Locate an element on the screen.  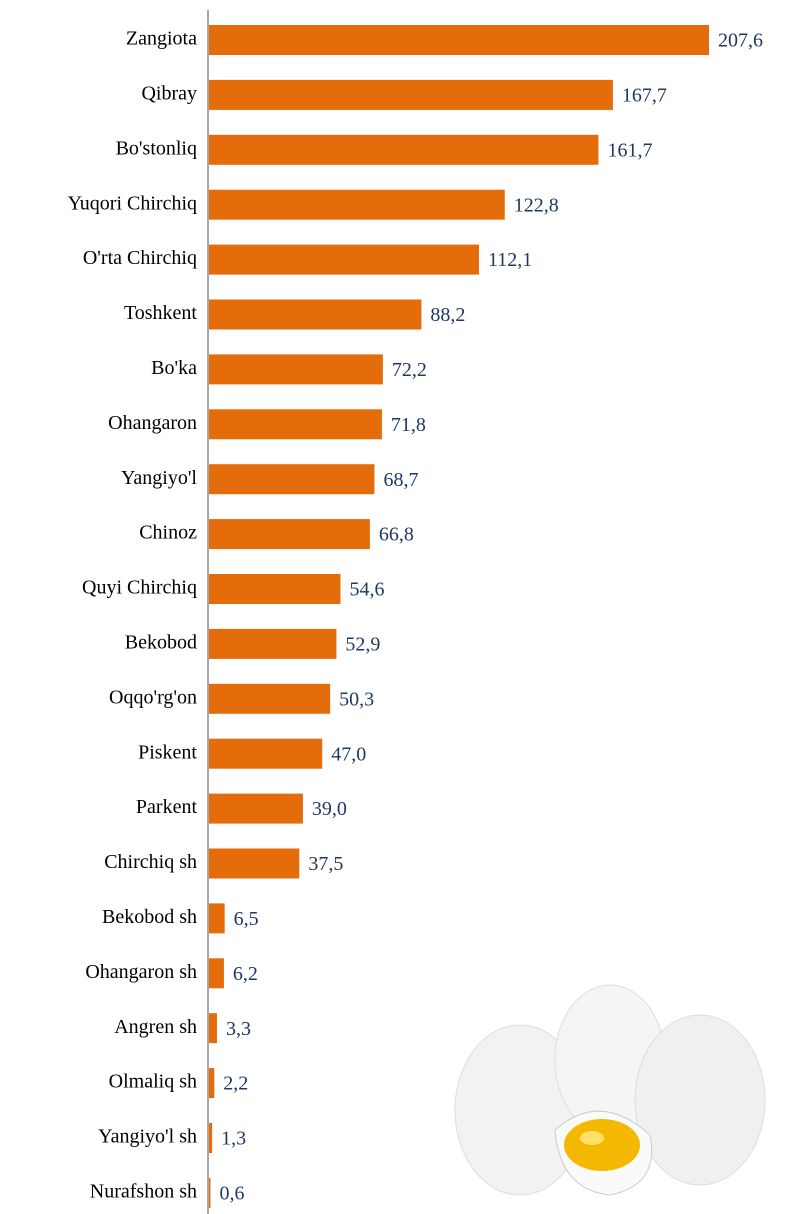
category-label: Toshkent is located at coordinates (160, 313).